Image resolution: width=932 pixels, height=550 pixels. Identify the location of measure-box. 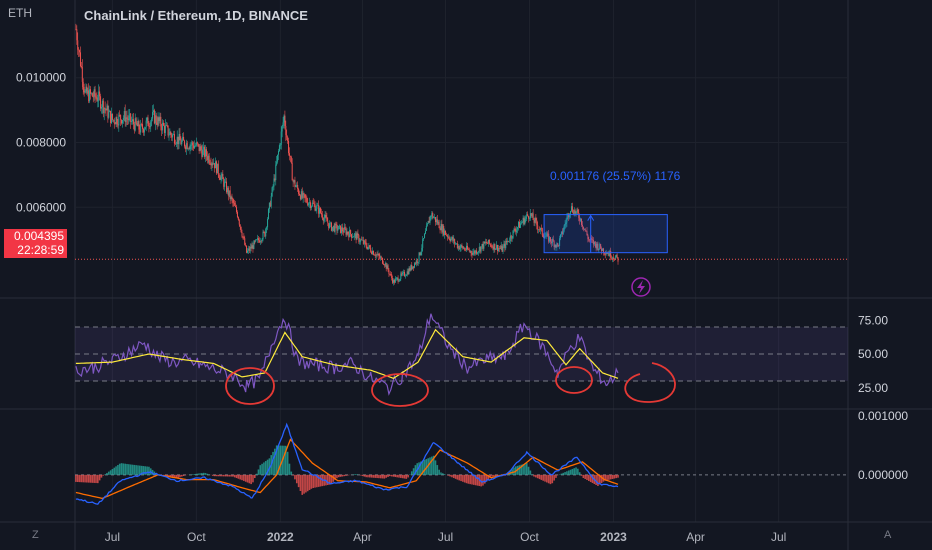
(605, 234).